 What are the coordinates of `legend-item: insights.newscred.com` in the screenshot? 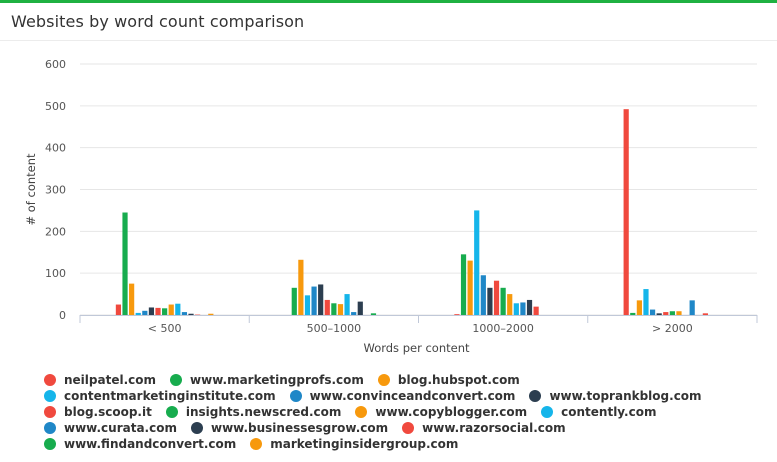 It's located at (253, 411).